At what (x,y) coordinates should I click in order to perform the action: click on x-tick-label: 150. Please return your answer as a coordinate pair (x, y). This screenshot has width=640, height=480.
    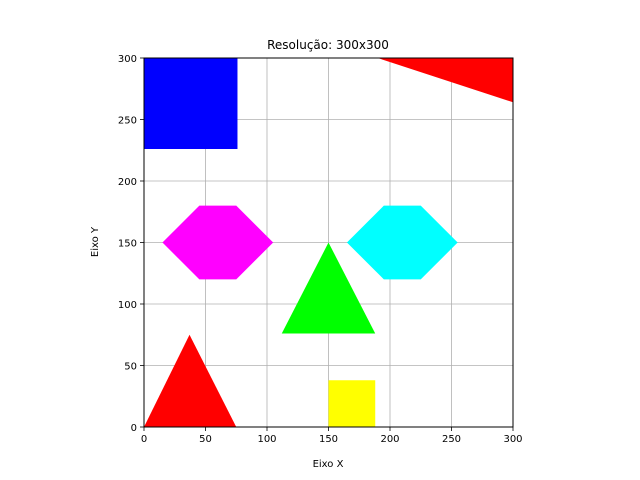
    Looking at the image, I should click on (328, 439).